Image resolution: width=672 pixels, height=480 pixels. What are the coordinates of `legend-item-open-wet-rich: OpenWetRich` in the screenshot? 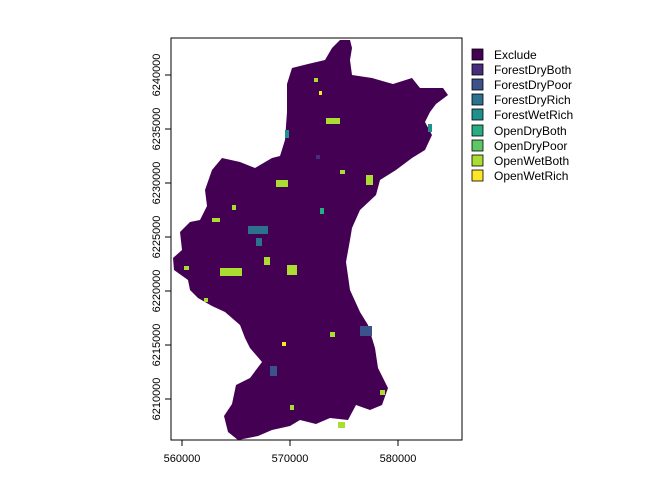 It's located at (519, 176).